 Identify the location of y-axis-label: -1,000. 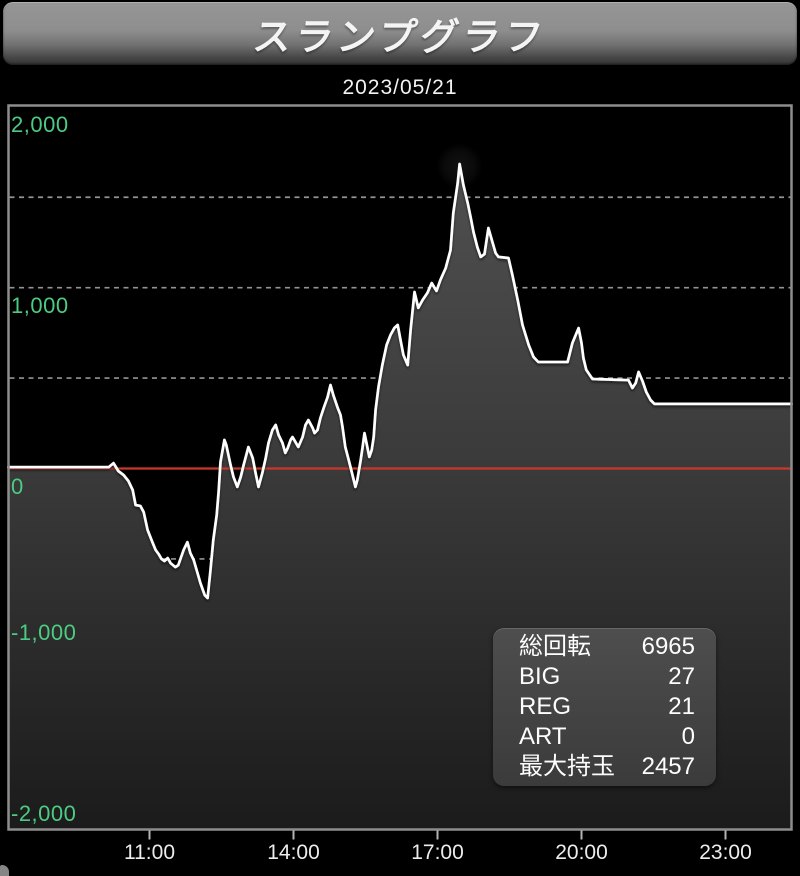
(44, 633).